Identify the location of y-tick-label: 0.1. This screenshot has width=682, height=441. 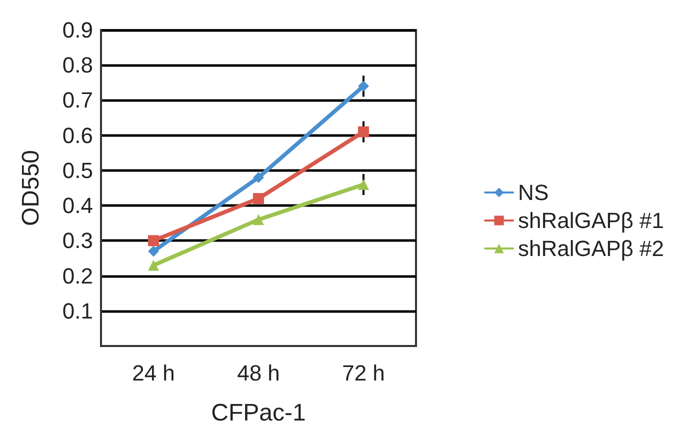
(77, 311).